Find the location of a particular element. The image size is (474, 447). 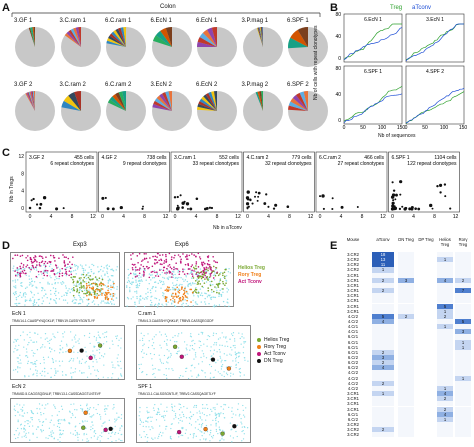

sub-name-1: C.ram 1 is located at coordinates (147, 314).